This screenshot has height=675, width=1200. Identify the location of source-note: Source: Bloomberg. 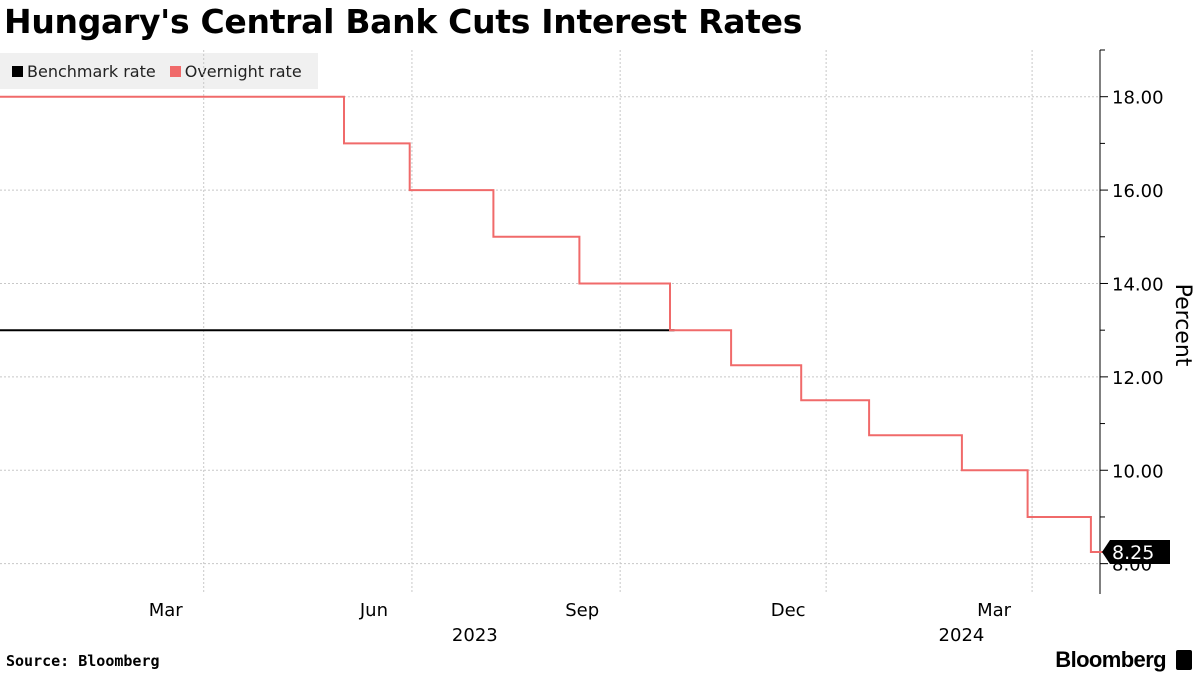
(83, 661).